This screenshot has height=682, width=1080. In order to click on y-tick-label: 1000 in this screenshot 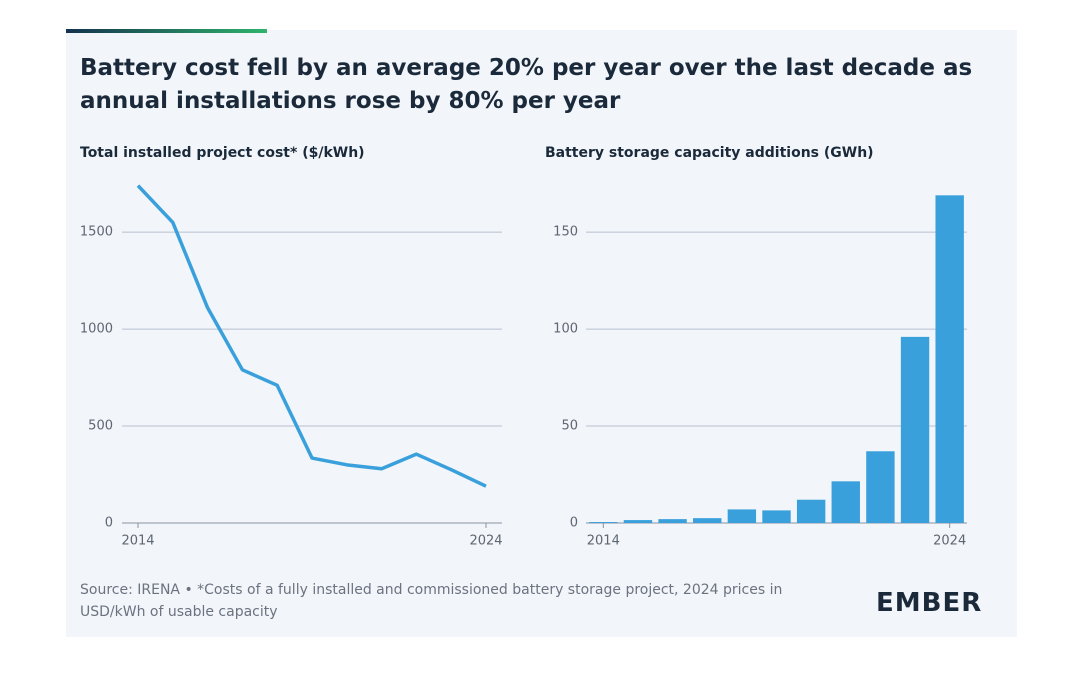, I will do `click(96, 329)`.